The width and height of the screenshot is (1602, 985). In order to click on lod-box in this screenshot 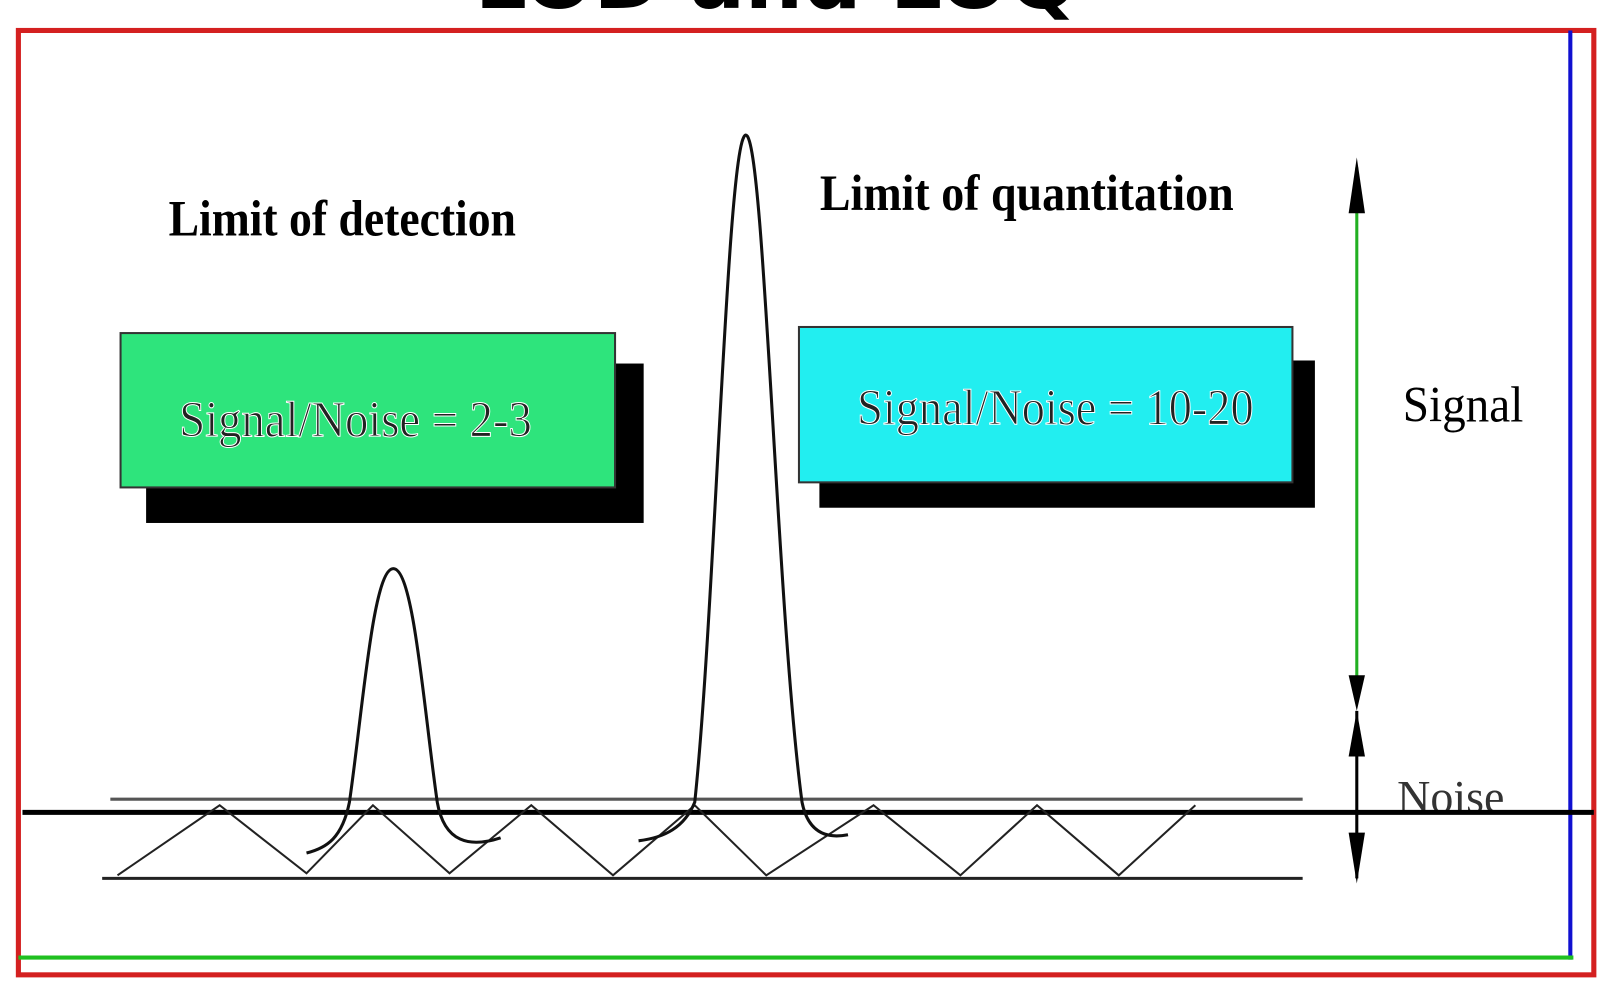, I will do `click(368, 410)`.